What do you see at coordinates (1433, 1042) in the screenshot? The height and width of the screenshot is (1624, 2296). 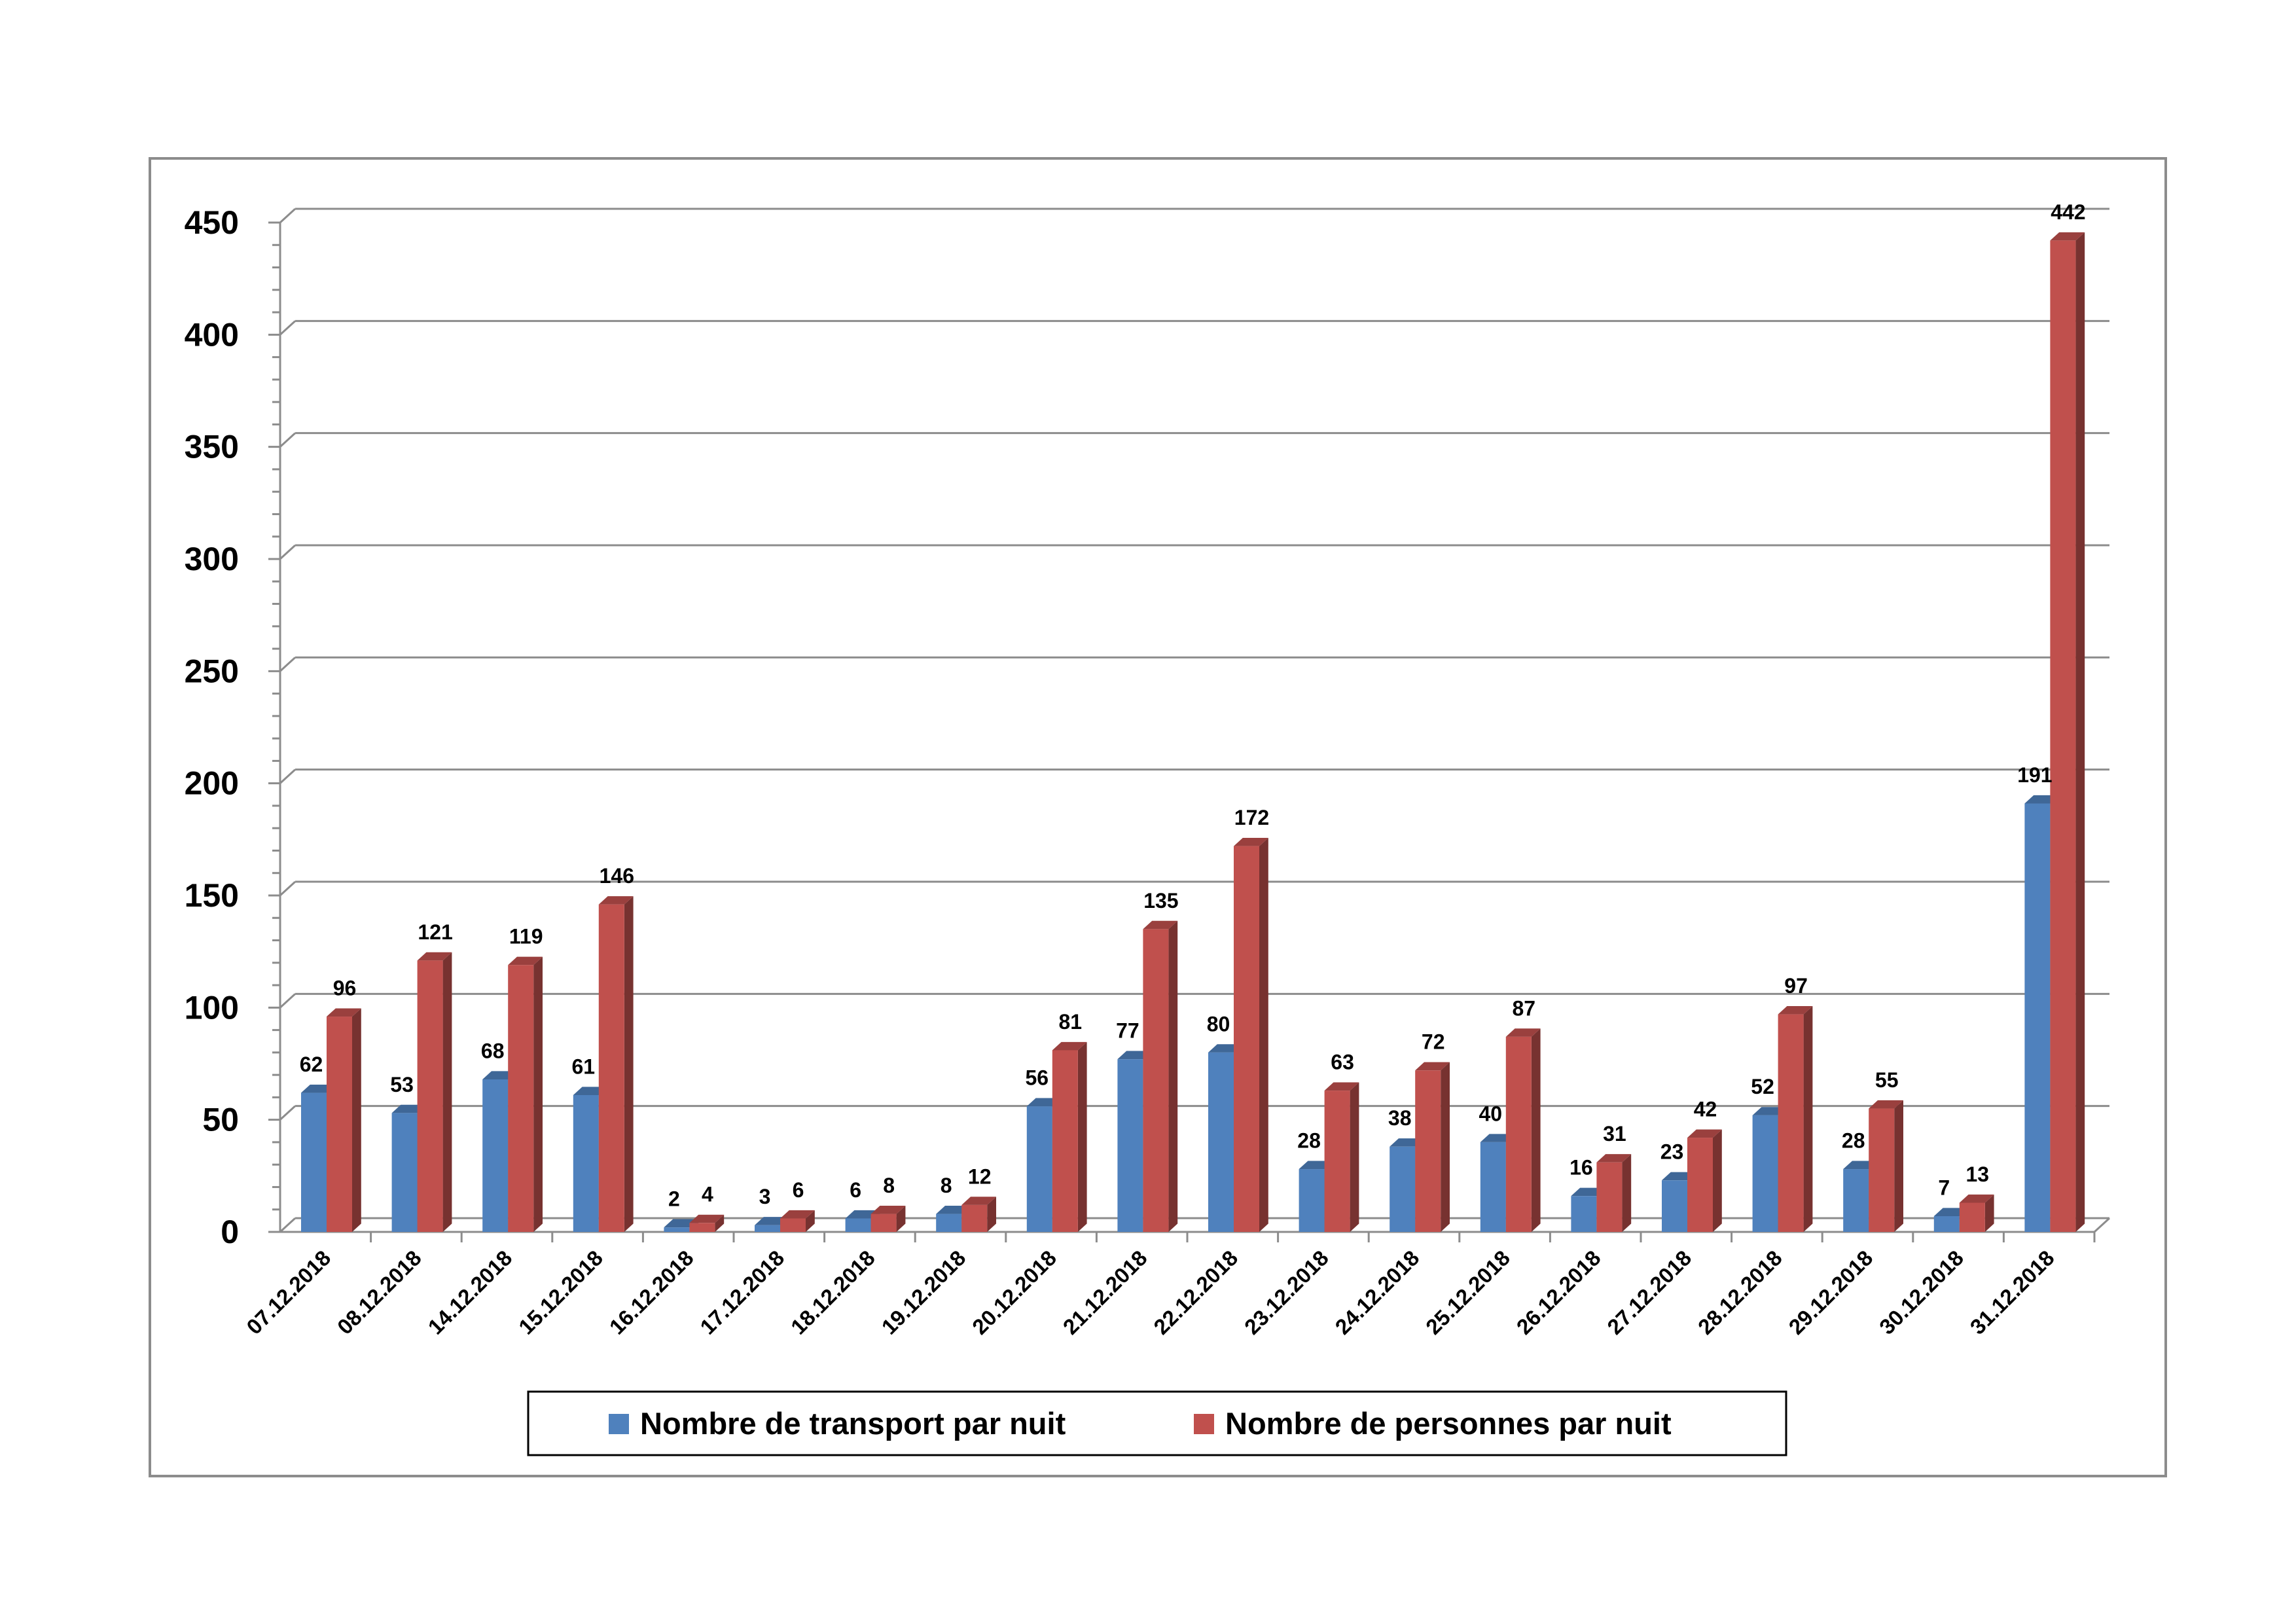 I see `data-label: 72` at bounding box center [1433, 1042].